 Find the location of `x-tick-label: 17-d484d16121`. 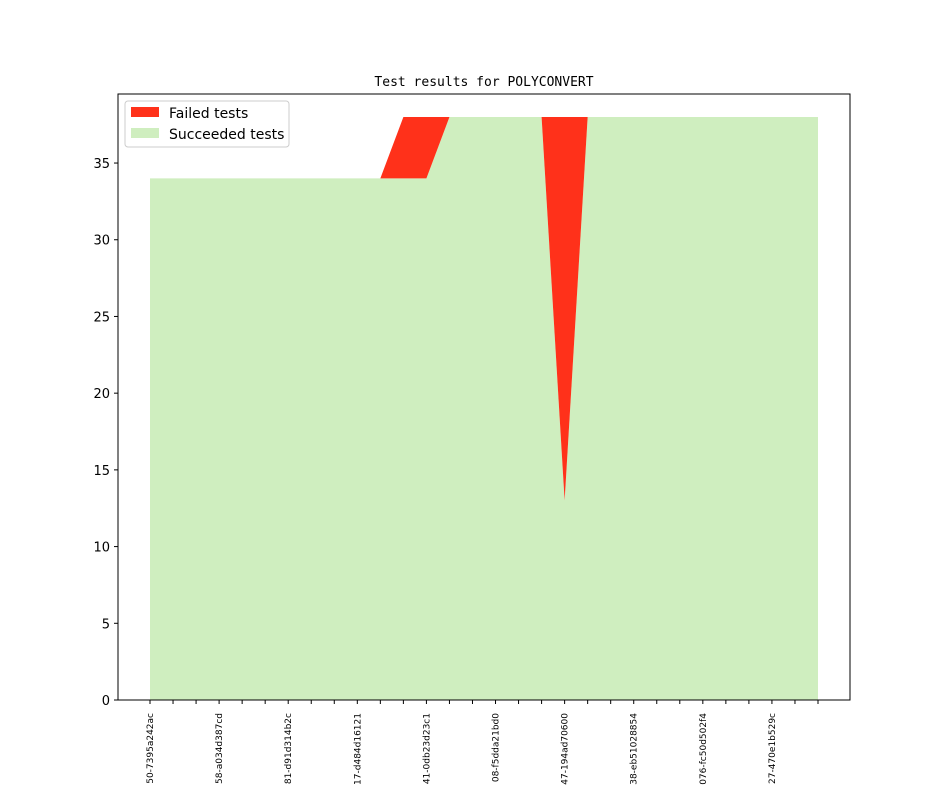

x-tick-label: 17-d484d16121 is located at coordinates (358, 749).